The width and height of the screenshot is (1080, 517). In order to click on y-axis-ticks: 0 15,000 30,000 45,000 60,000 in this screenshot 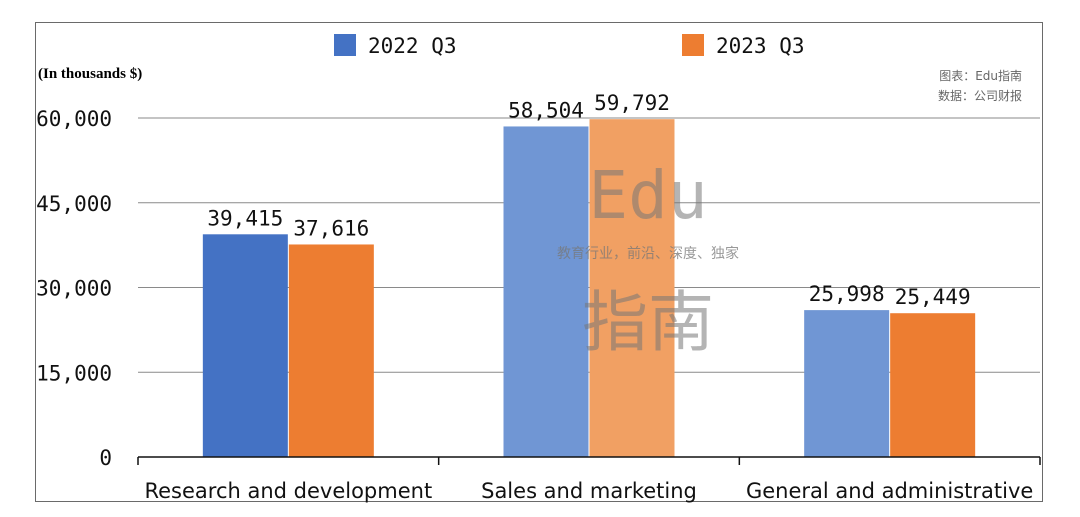, I will do `click(74, 288)`.